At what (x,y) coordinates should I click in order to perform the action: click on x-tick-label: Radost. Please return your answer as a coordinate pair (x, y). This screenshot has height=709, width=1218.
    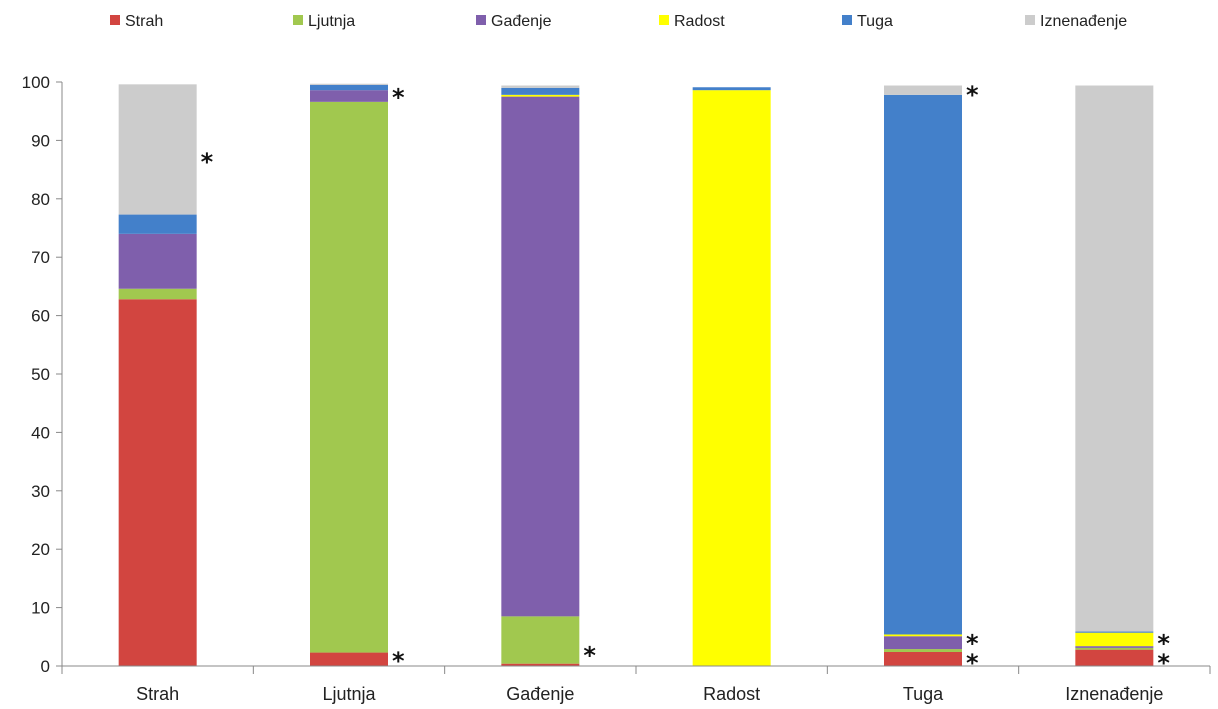
    Looking at the image, I should click on (731, 694).